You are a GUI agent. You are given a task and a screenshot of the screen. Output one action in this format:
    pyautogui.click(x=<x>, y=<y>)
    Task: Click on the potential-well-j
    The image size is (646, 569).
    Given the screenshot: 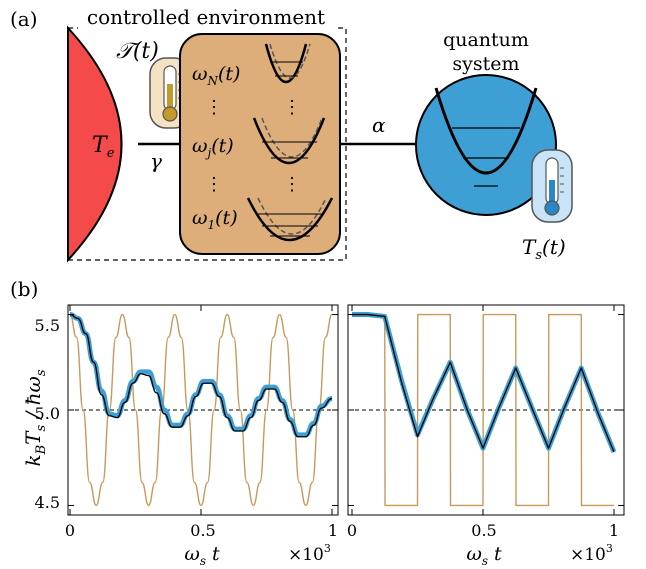 What is the action you would take?
    pyautogui.click(x=289, y=140)
    